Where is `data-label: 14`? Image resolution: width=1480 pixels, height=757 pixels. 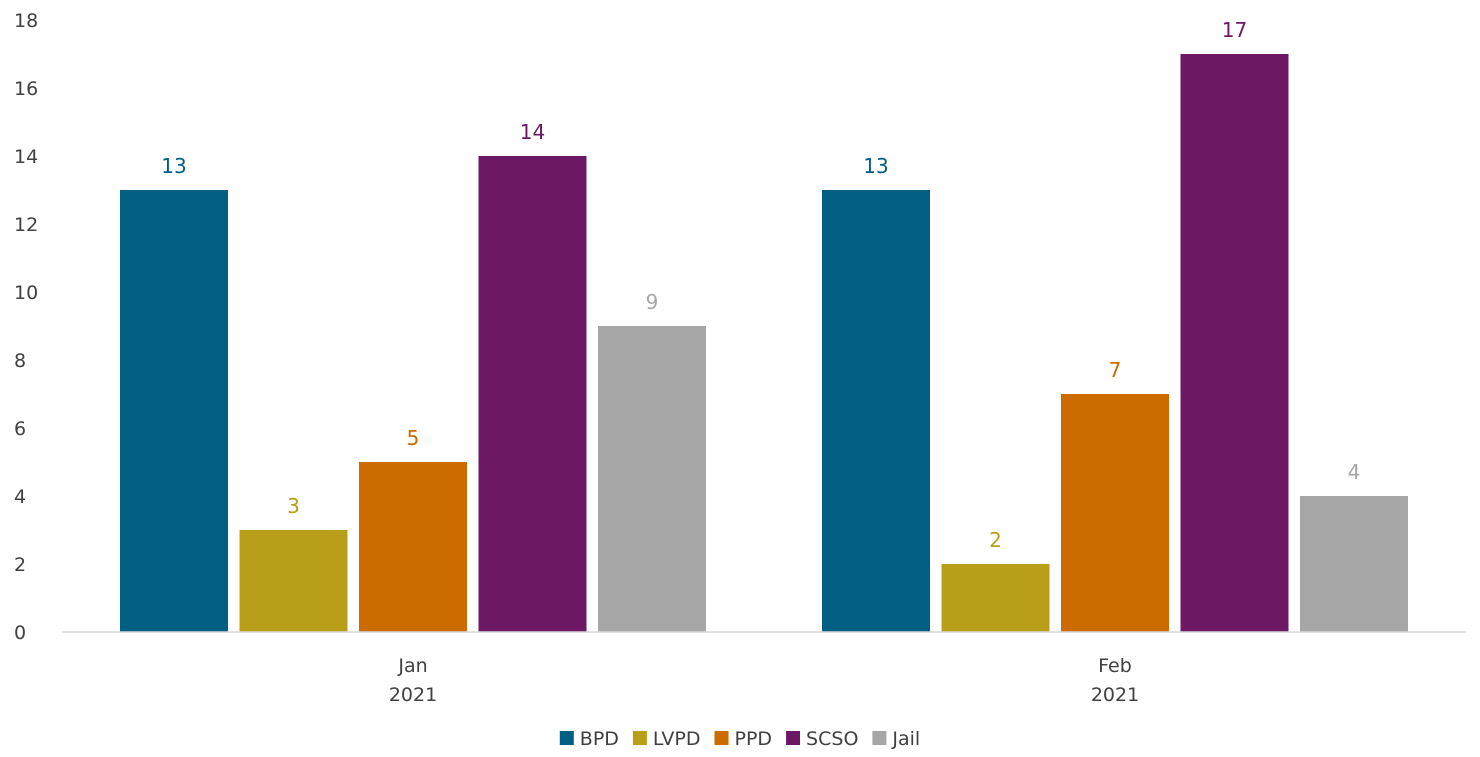
data-label: 14 is located at coordinates (532, 132).